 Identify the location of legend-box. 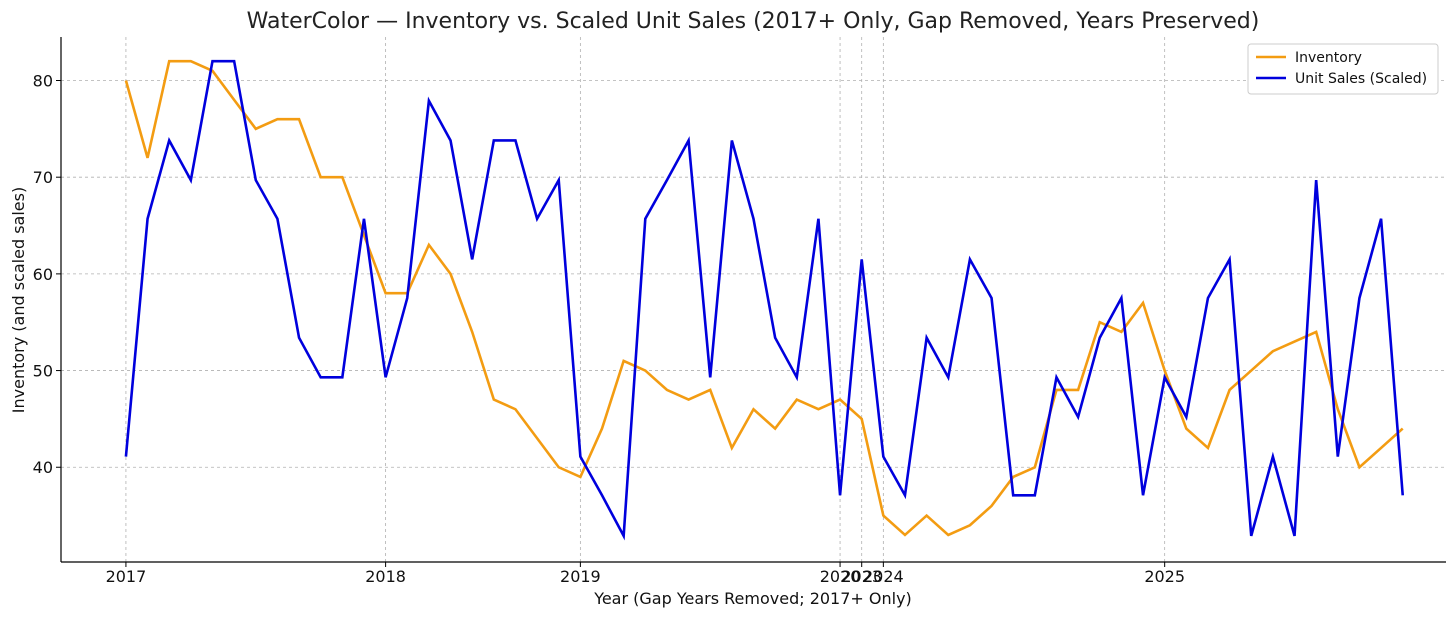
(1343, 69).